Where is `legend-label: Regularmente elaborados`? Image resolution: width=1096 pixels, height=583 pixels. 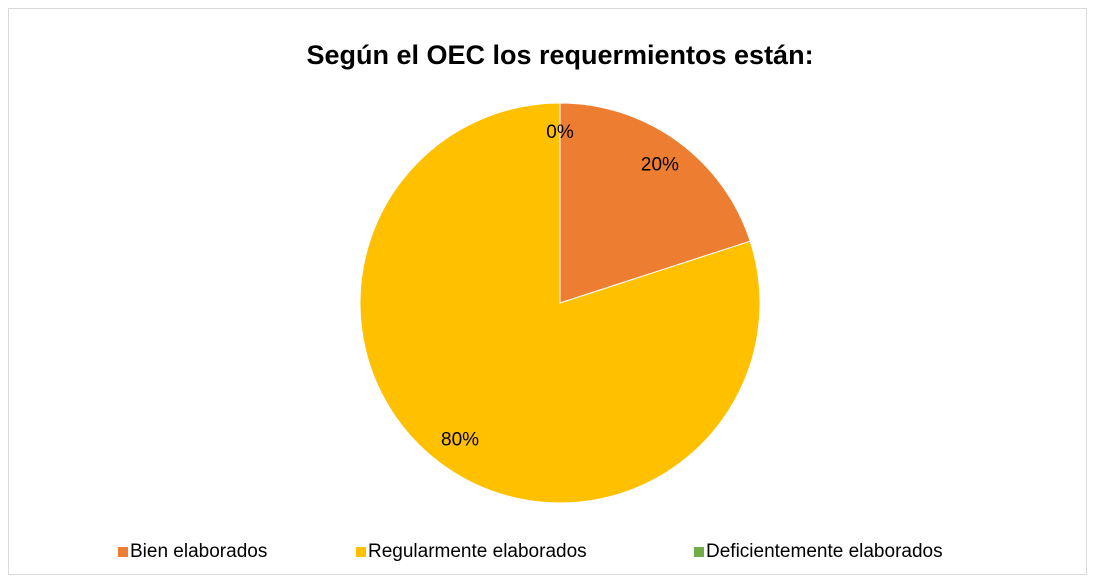
legend-label: Regularmente elaborados is located at coordinates (477, 551).